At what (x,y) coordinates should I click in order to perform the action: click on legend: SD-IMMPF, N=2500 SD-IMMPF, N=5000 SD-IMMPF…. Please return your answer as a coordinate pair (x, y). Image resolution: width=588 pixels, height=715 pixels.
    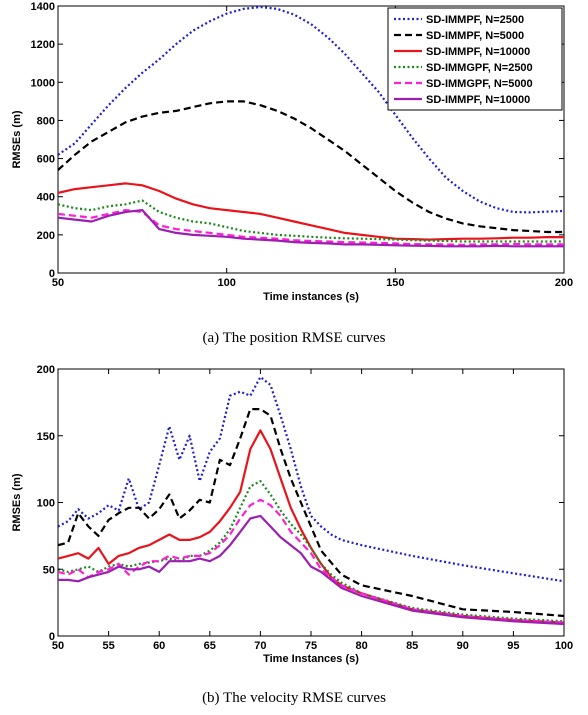
    Looking at the image, I should click on (475, 59).